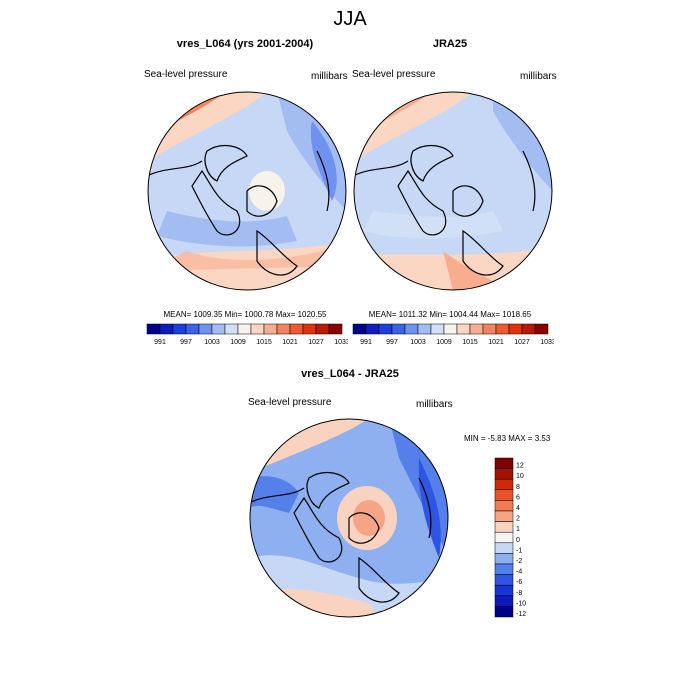  I want to click on panel-3-stats: MIN = -5.83 MAX = 3.53, so click(507, 438).